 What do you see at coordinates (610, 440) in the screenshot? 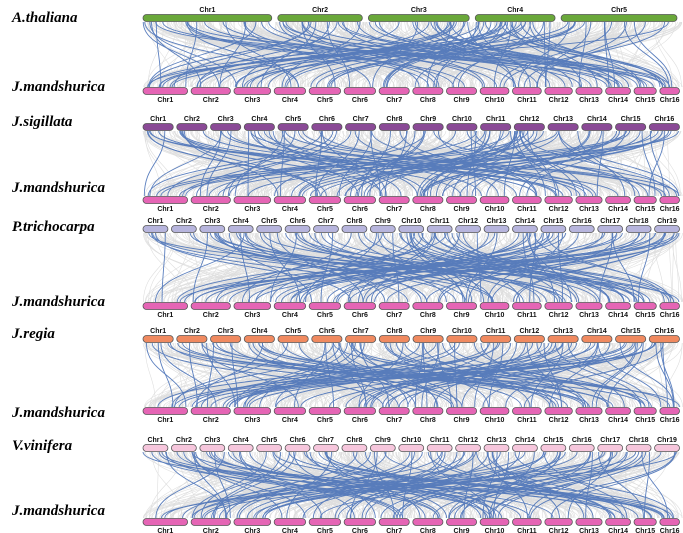
I see `top-chromosome-label: Chr17` at bounding box center [610, 440].